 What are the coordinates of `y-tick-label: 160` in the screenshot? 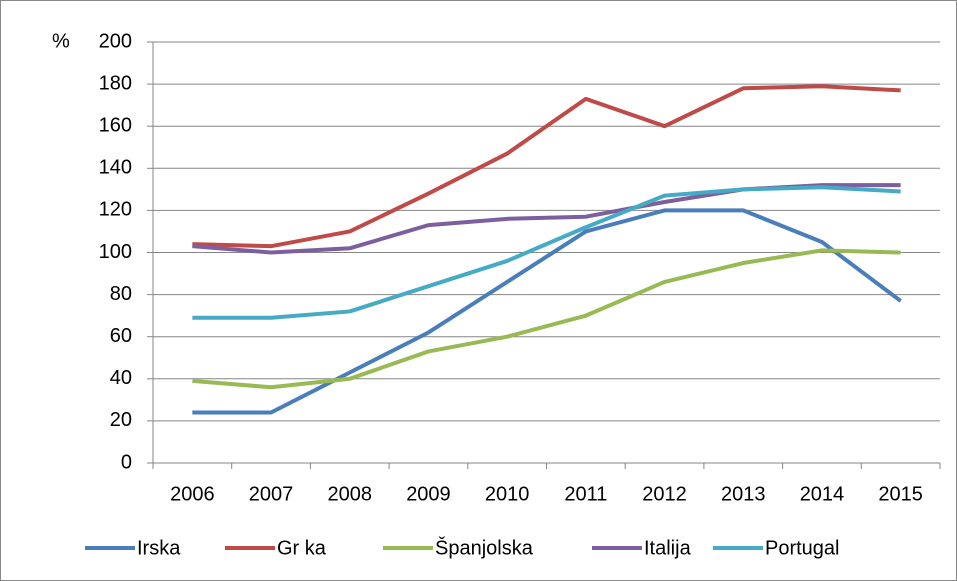 It's located at (115, 125).